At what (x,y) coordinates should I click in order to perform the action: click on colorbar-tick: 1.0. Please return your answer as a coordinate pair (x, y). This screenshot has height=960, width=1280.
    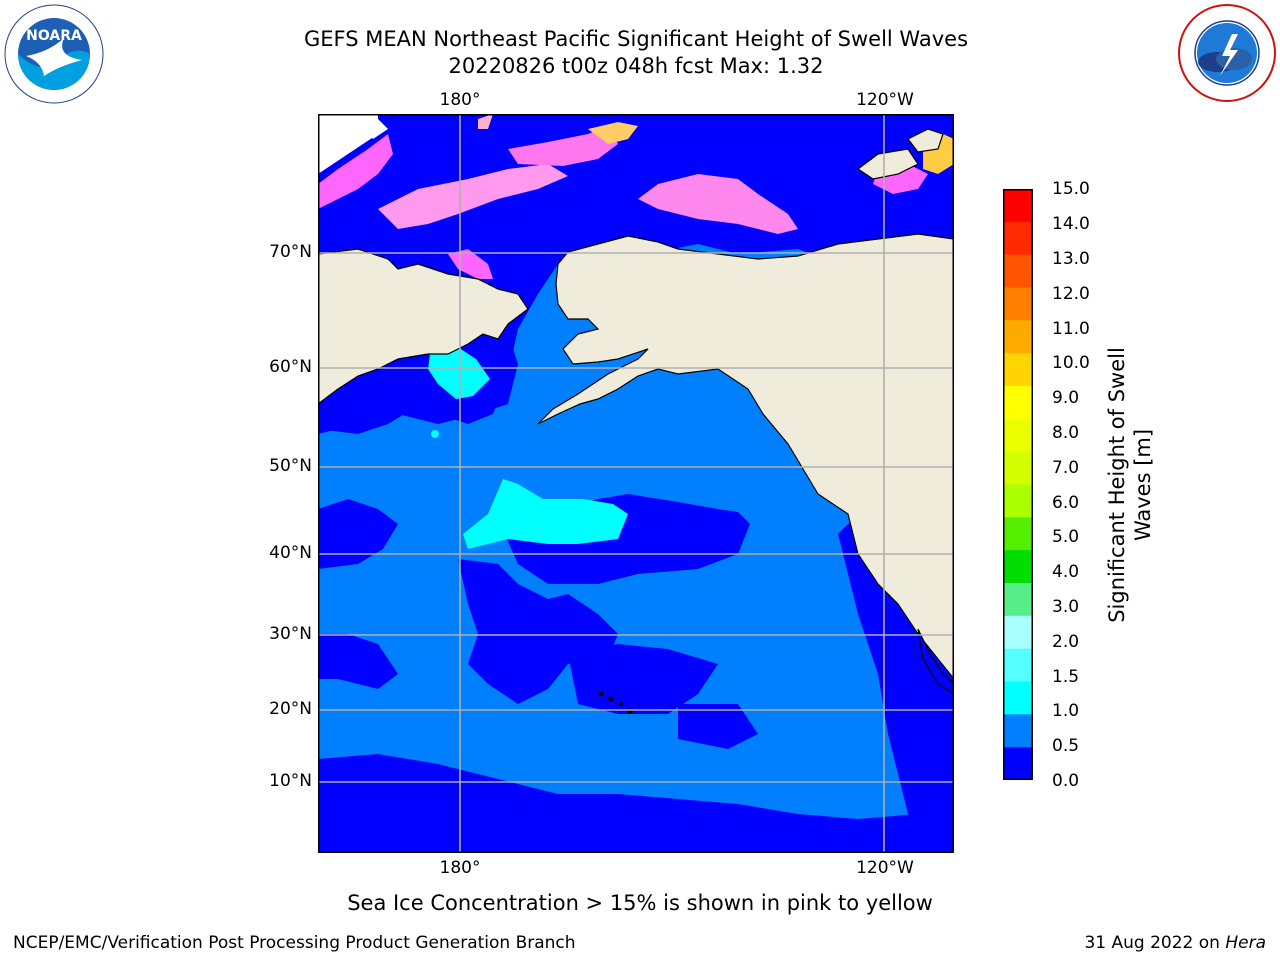
    Looking at the image, I should click on (1066, 711).